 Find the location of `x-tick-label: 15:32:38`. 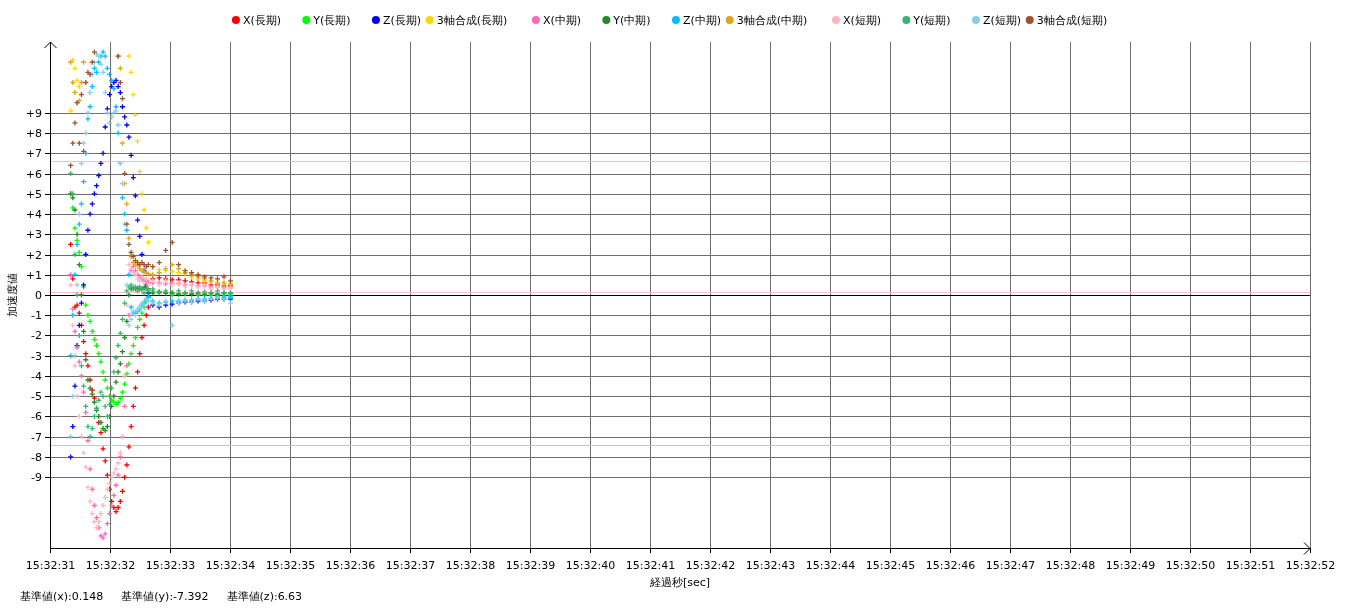

x-tick-label: 15:32:38 is located at coordinates (470, 565).